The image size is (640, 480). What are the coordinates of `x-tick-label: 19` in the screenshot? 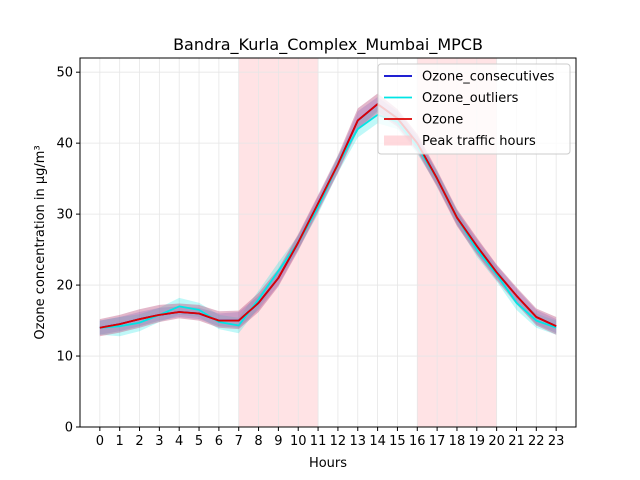 It's located at (477, 441).